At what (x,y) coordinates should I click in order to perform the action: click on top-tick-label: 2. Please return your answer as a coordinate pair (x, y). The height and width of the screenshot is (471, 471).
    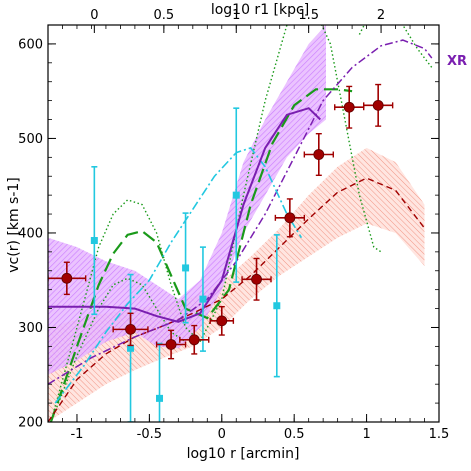
    Looking at the image, I should click on (381, 15).